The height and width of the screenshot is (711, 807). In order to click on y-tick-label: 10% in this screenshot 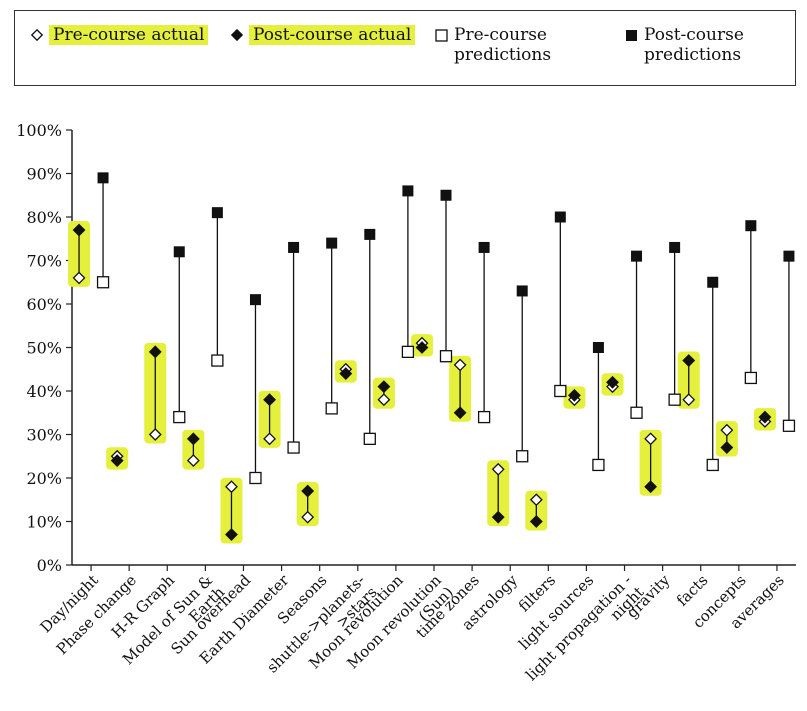, I will do `click(44, 522)`.